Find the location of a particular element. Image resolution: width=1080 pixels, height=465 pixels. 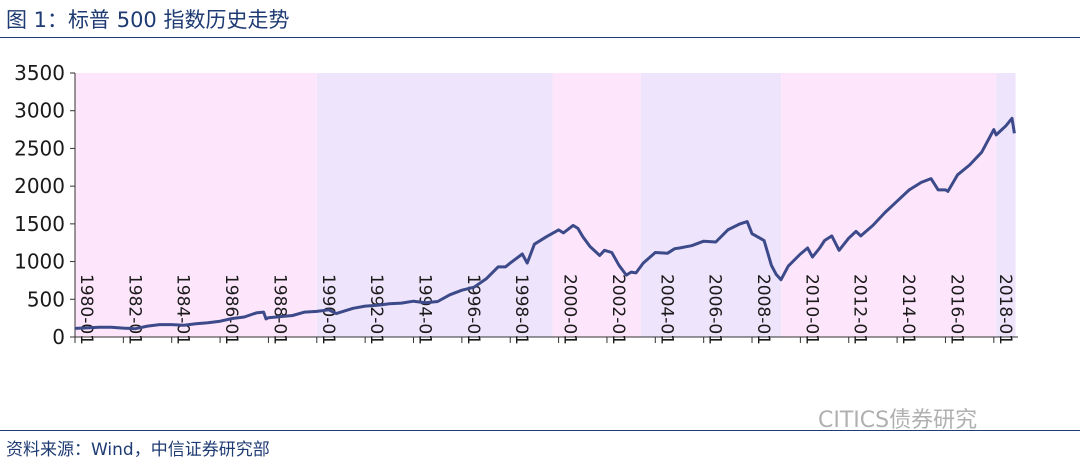

x-tick-label: 1994-01 is located at coordinates (425, 309).